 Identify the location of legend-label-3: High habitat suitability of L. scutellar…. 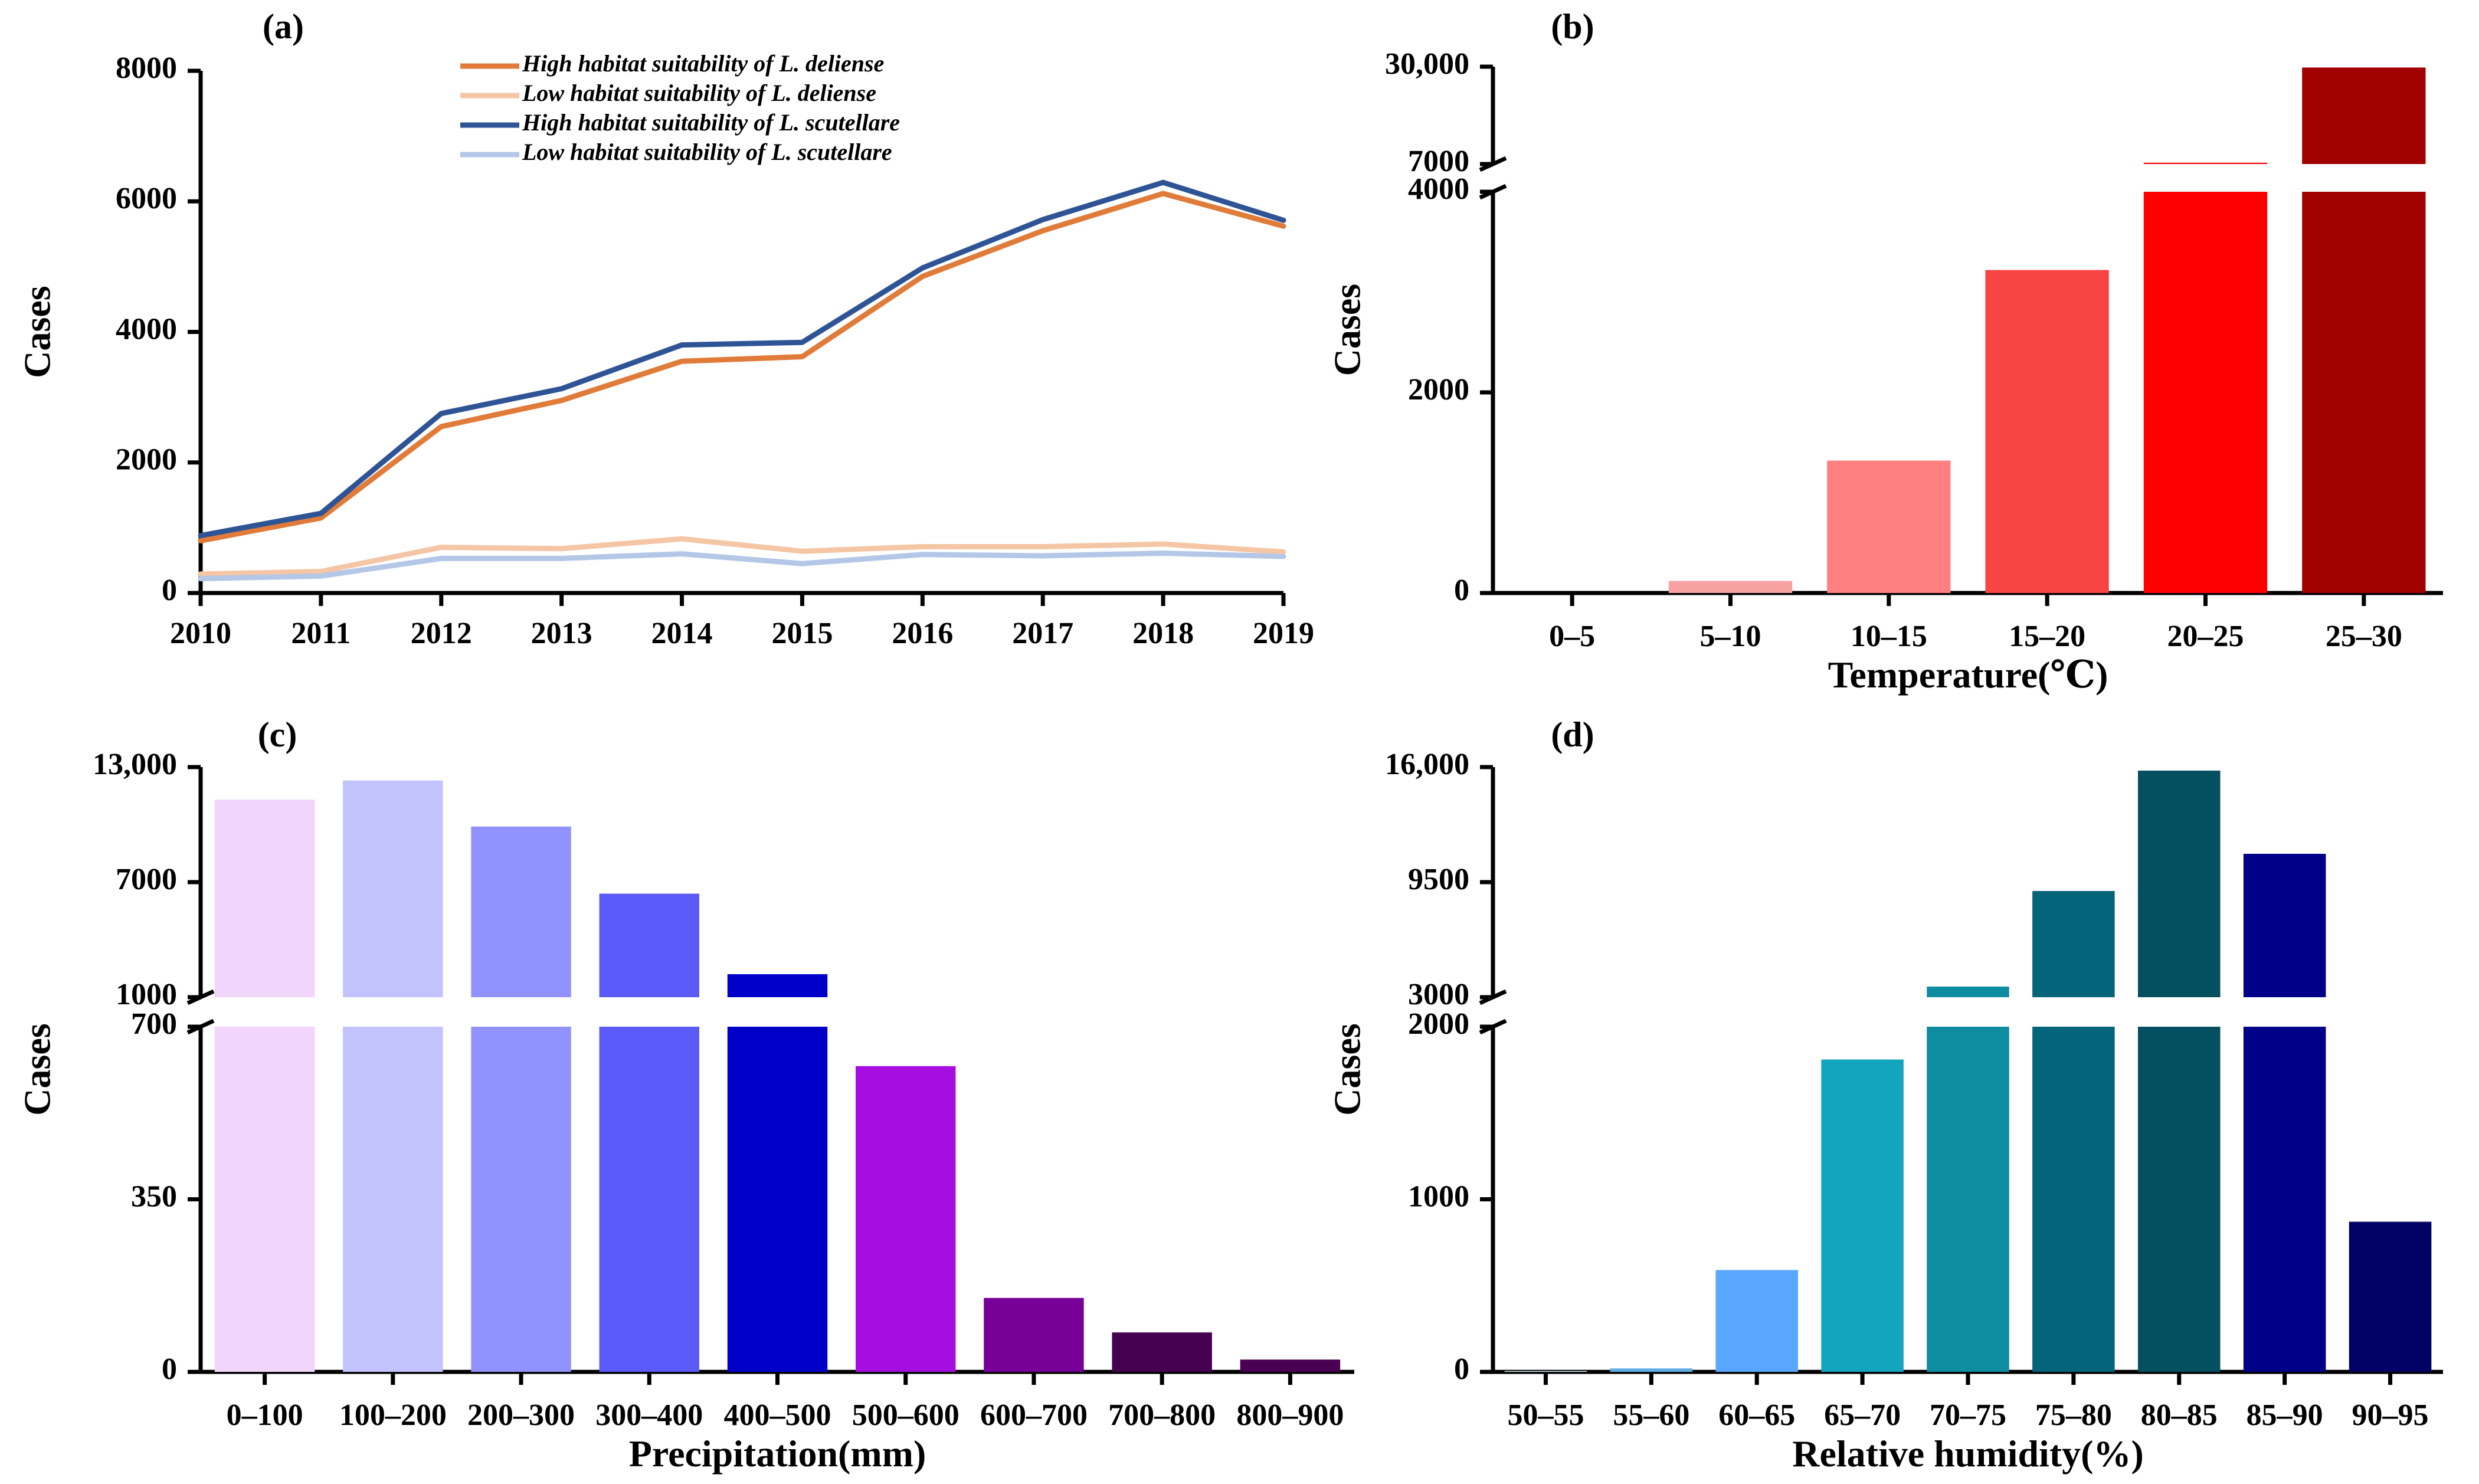
(711, 122).